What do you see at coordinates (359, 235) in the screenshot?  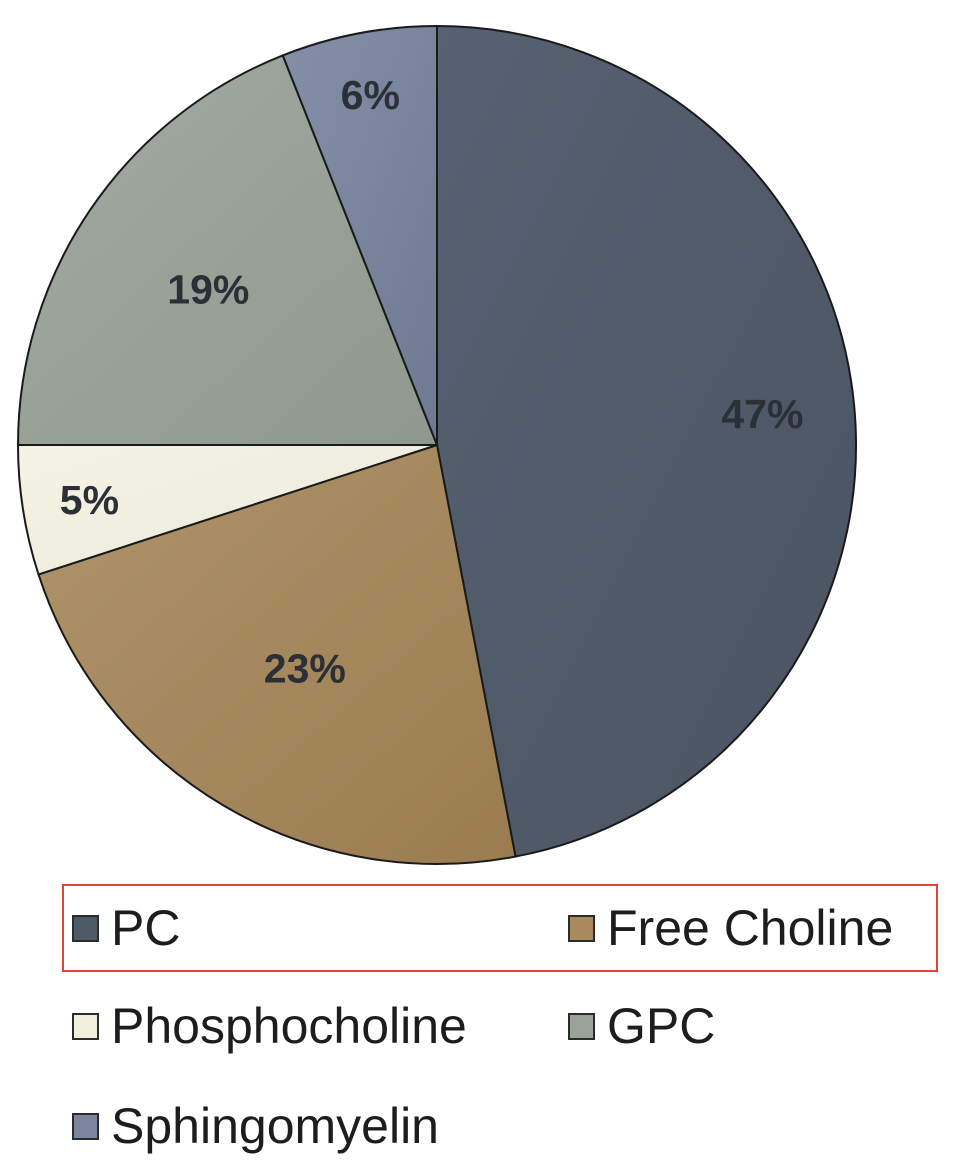 I see `pie-slice-sphingomyelin` at bounding box center [359, 235].